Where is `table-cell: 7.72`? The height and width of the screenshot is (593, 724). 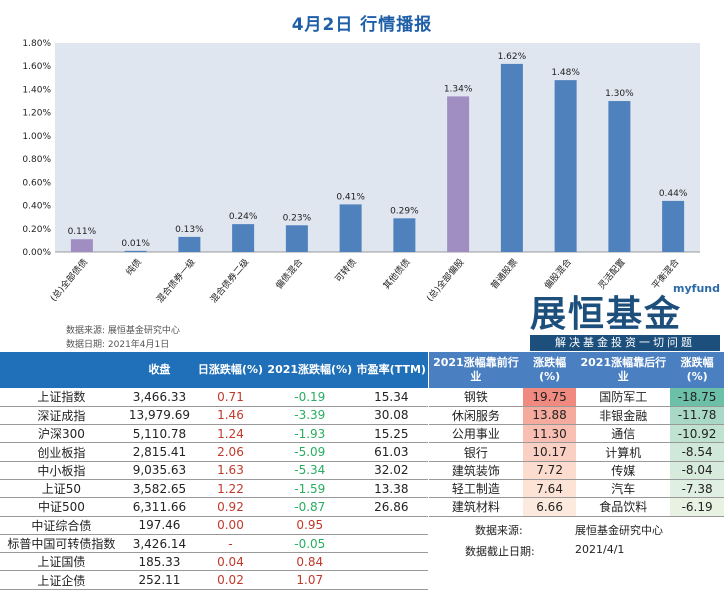
table-cell: 7.72 is located at coordinates (549, 470).